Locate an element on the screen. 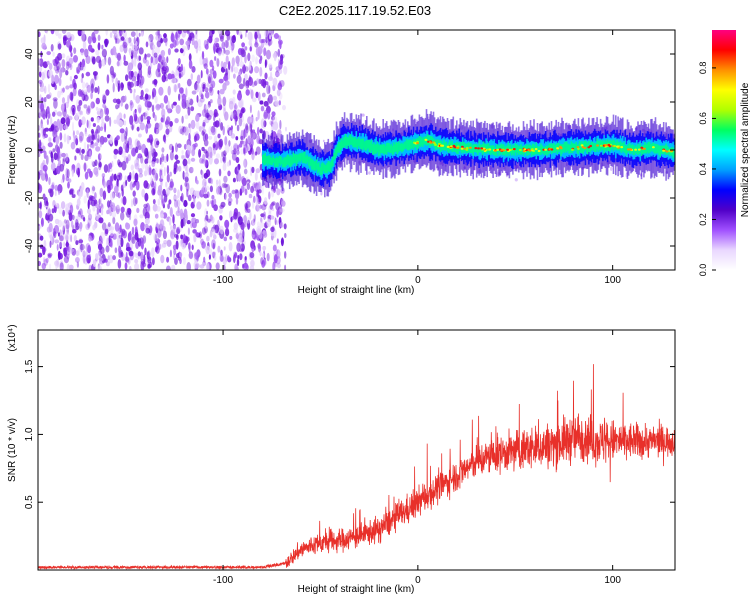 The height and width of the screenshot is (600, 750). y-tick-label: 1.5 is located at coordinates (29, 366).